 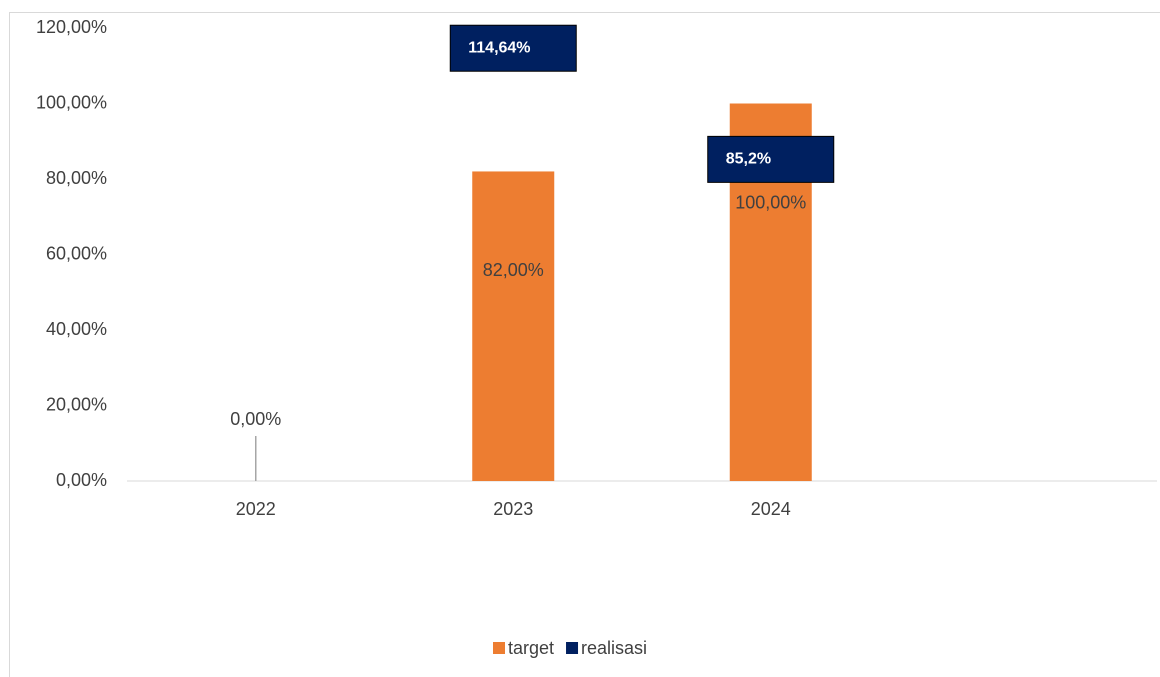 I want to click on bar, so click(x=513, y=326).